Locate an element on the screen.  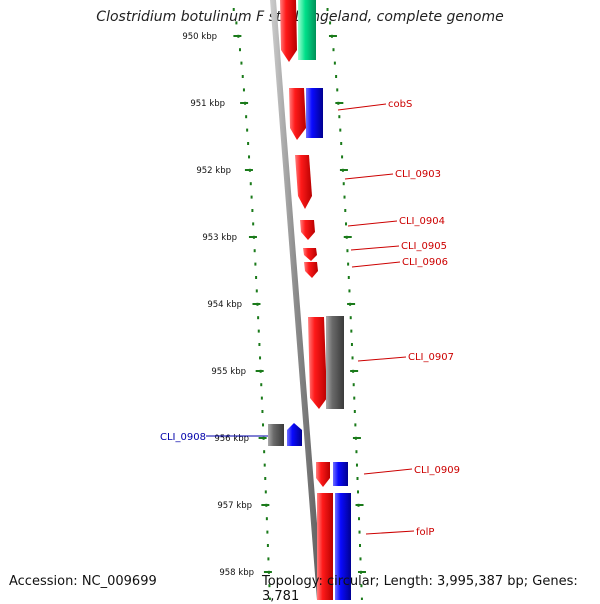
gene-label-cli-0908: CLI_0908 is located at coordinates (183, 437).